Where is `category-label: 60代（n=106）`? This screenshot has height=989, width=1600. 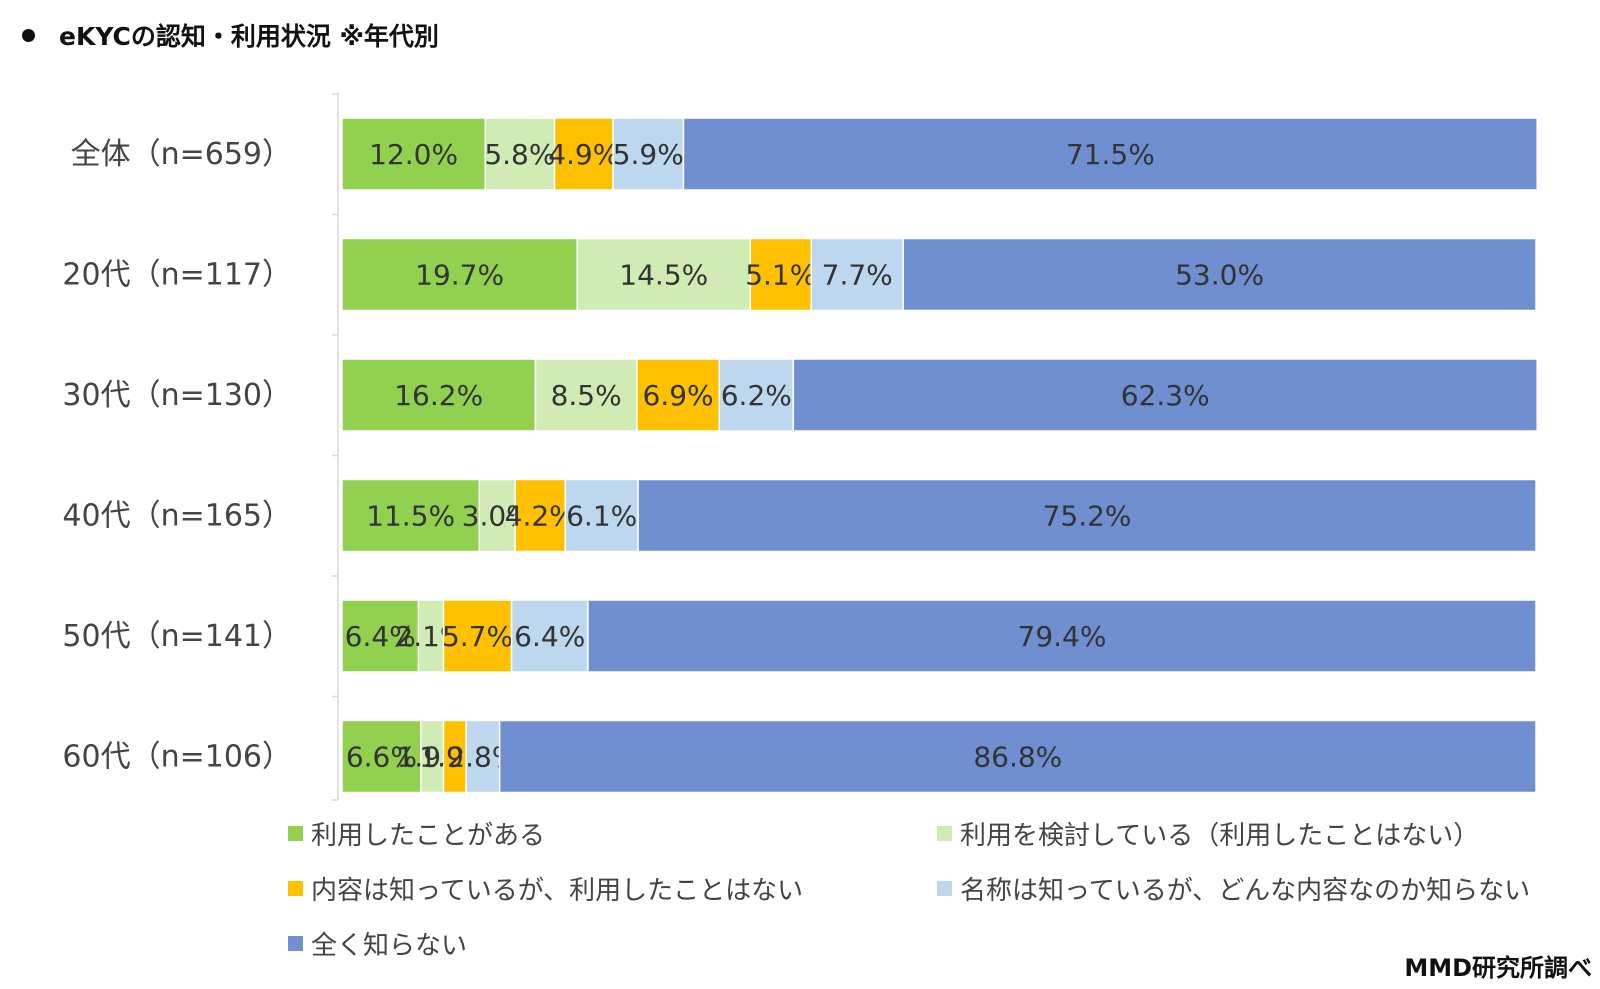
category-label: 60代（n=106） is located at coordinates (177, 757).